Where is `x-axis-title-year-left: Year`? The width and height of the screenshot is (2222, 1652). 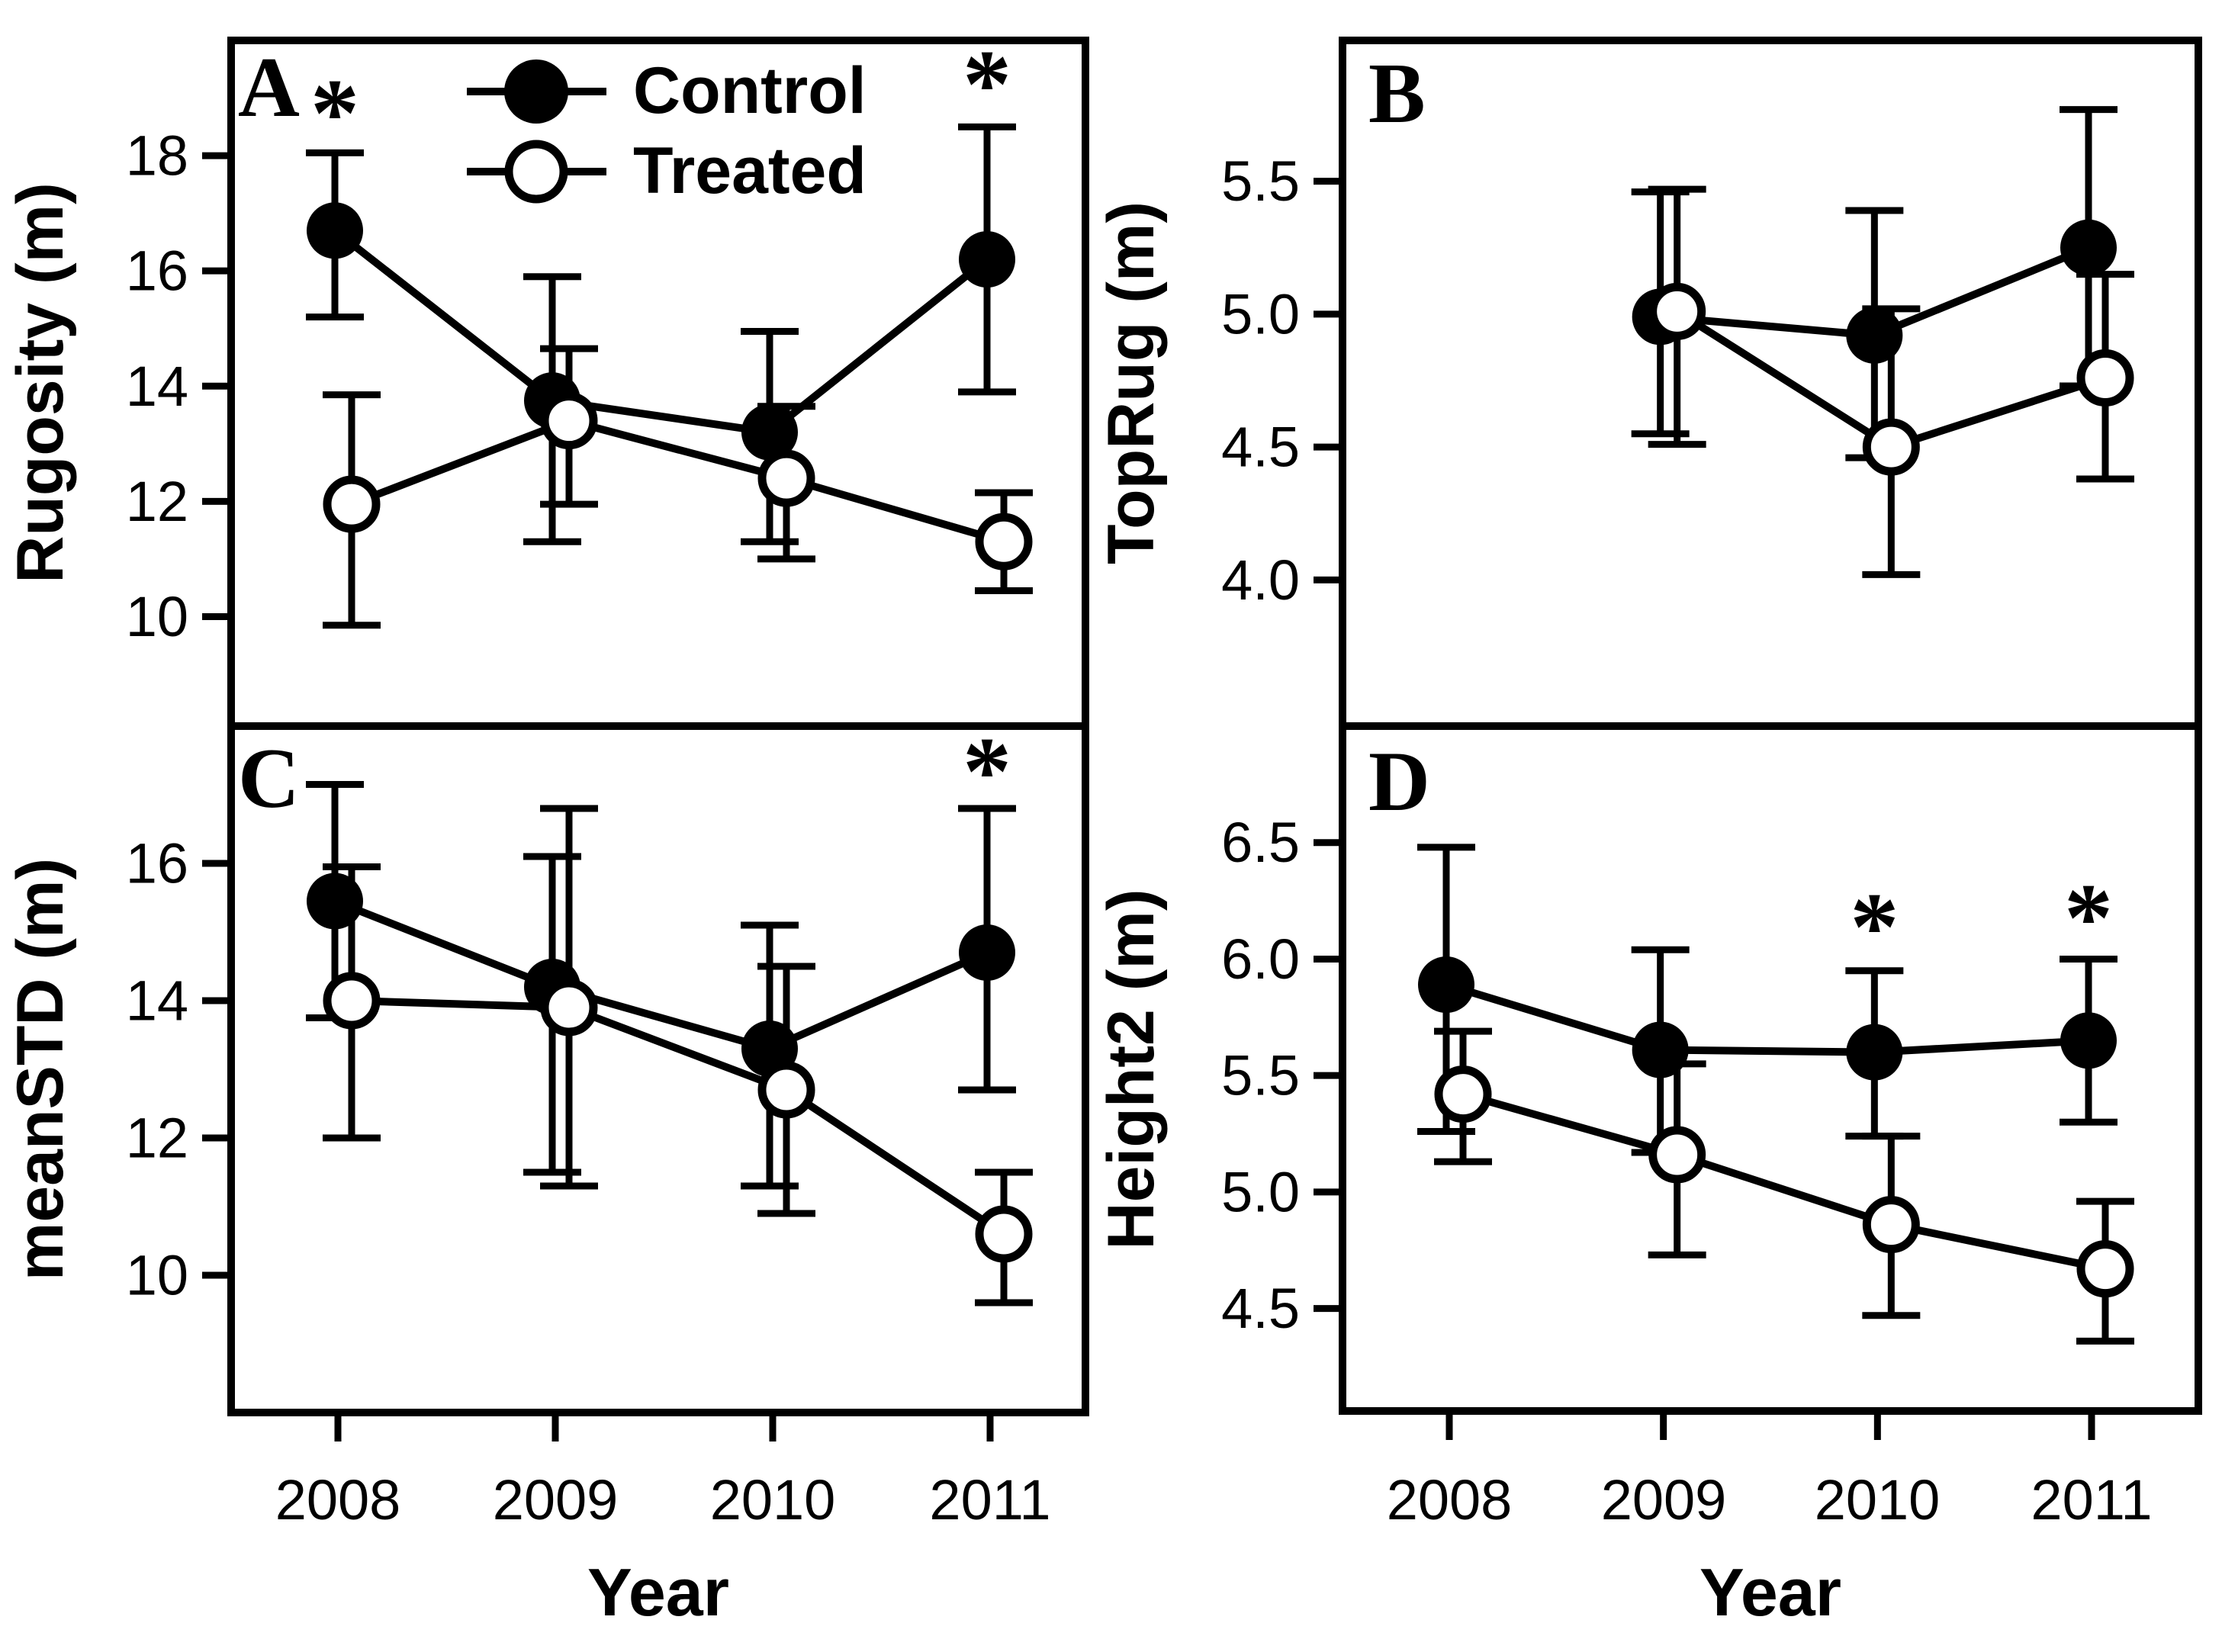 x-axis-title-year-left: Year is located at coordinates (658, 1592).